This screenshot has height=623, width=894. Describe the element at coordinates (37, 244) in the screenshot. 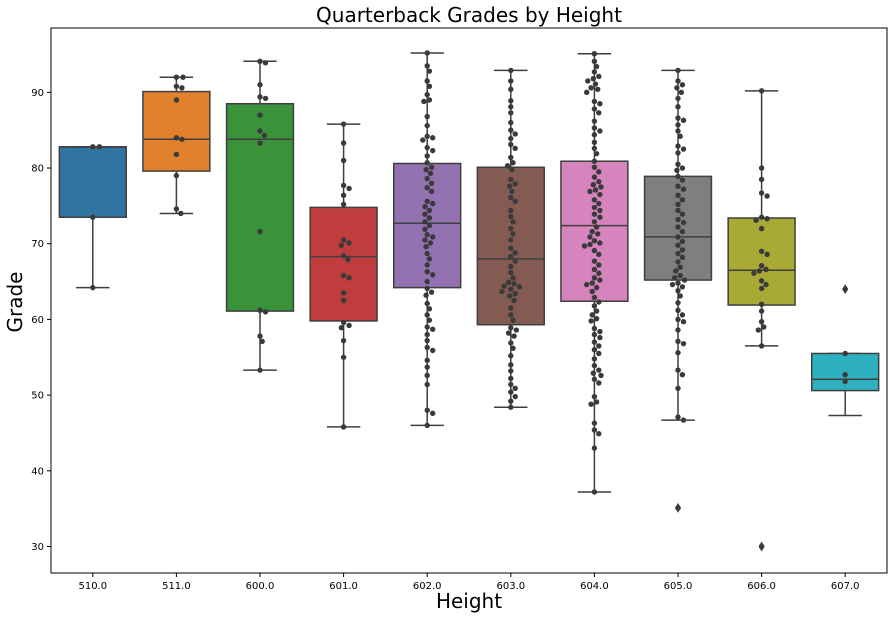

I see `y-tick-label: 70` at that location.